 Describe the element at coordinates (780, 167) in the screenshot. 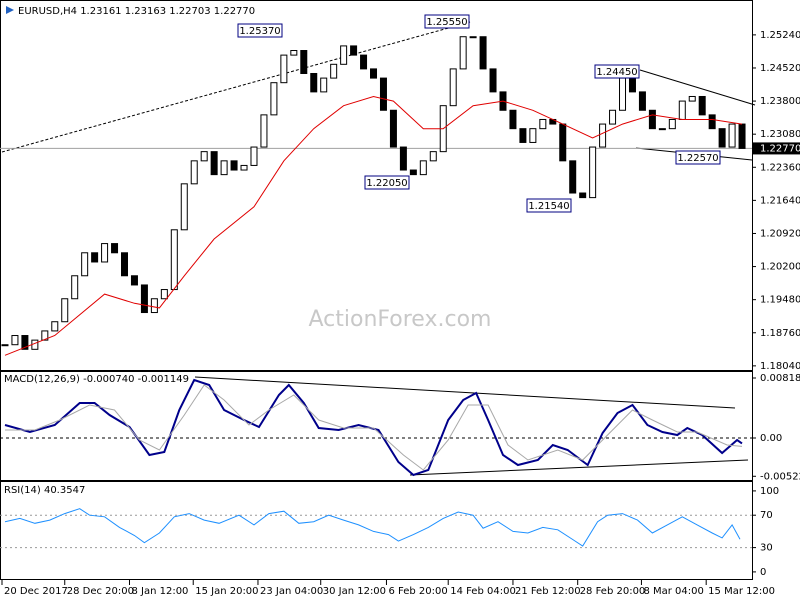

I see `y-tick-label: 1.22360` at that location.